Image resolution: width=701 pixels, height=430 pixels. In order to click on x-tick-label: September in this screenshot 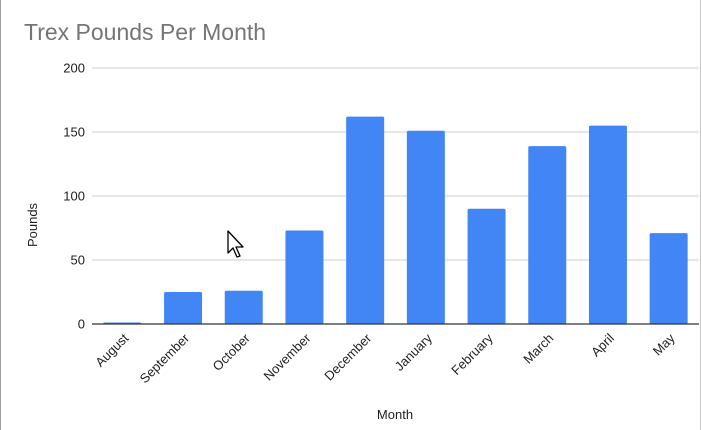, I will do `click(165, 358)`.